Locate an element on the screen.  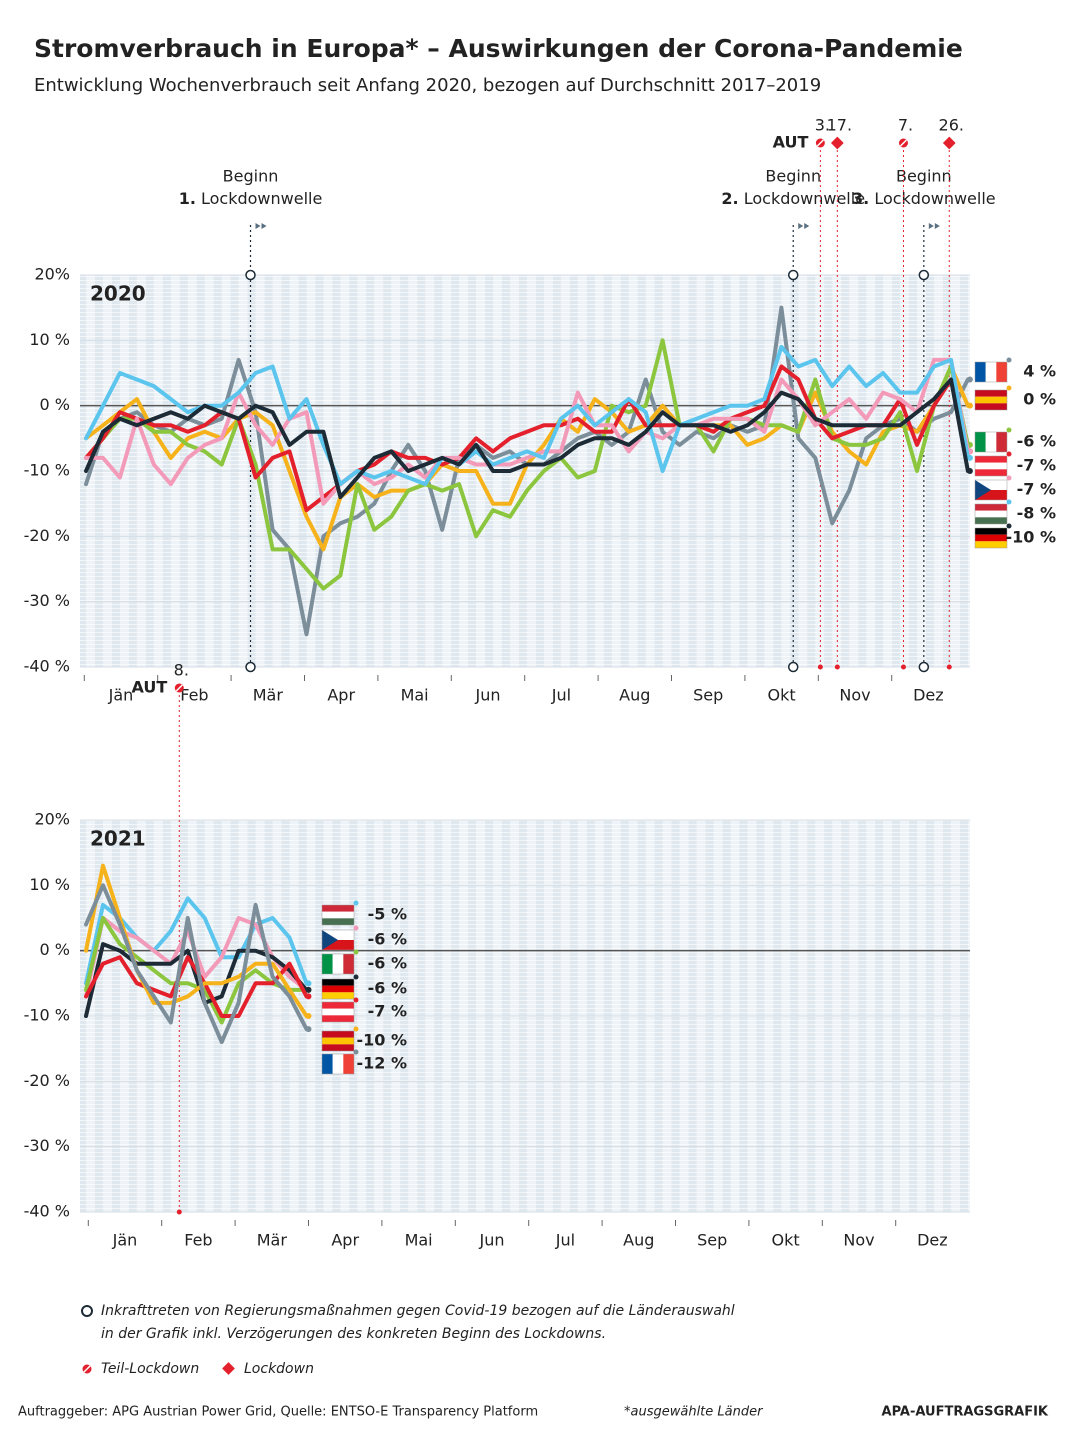
lockdown-title: Beginn is located at coordinates (924, 176).